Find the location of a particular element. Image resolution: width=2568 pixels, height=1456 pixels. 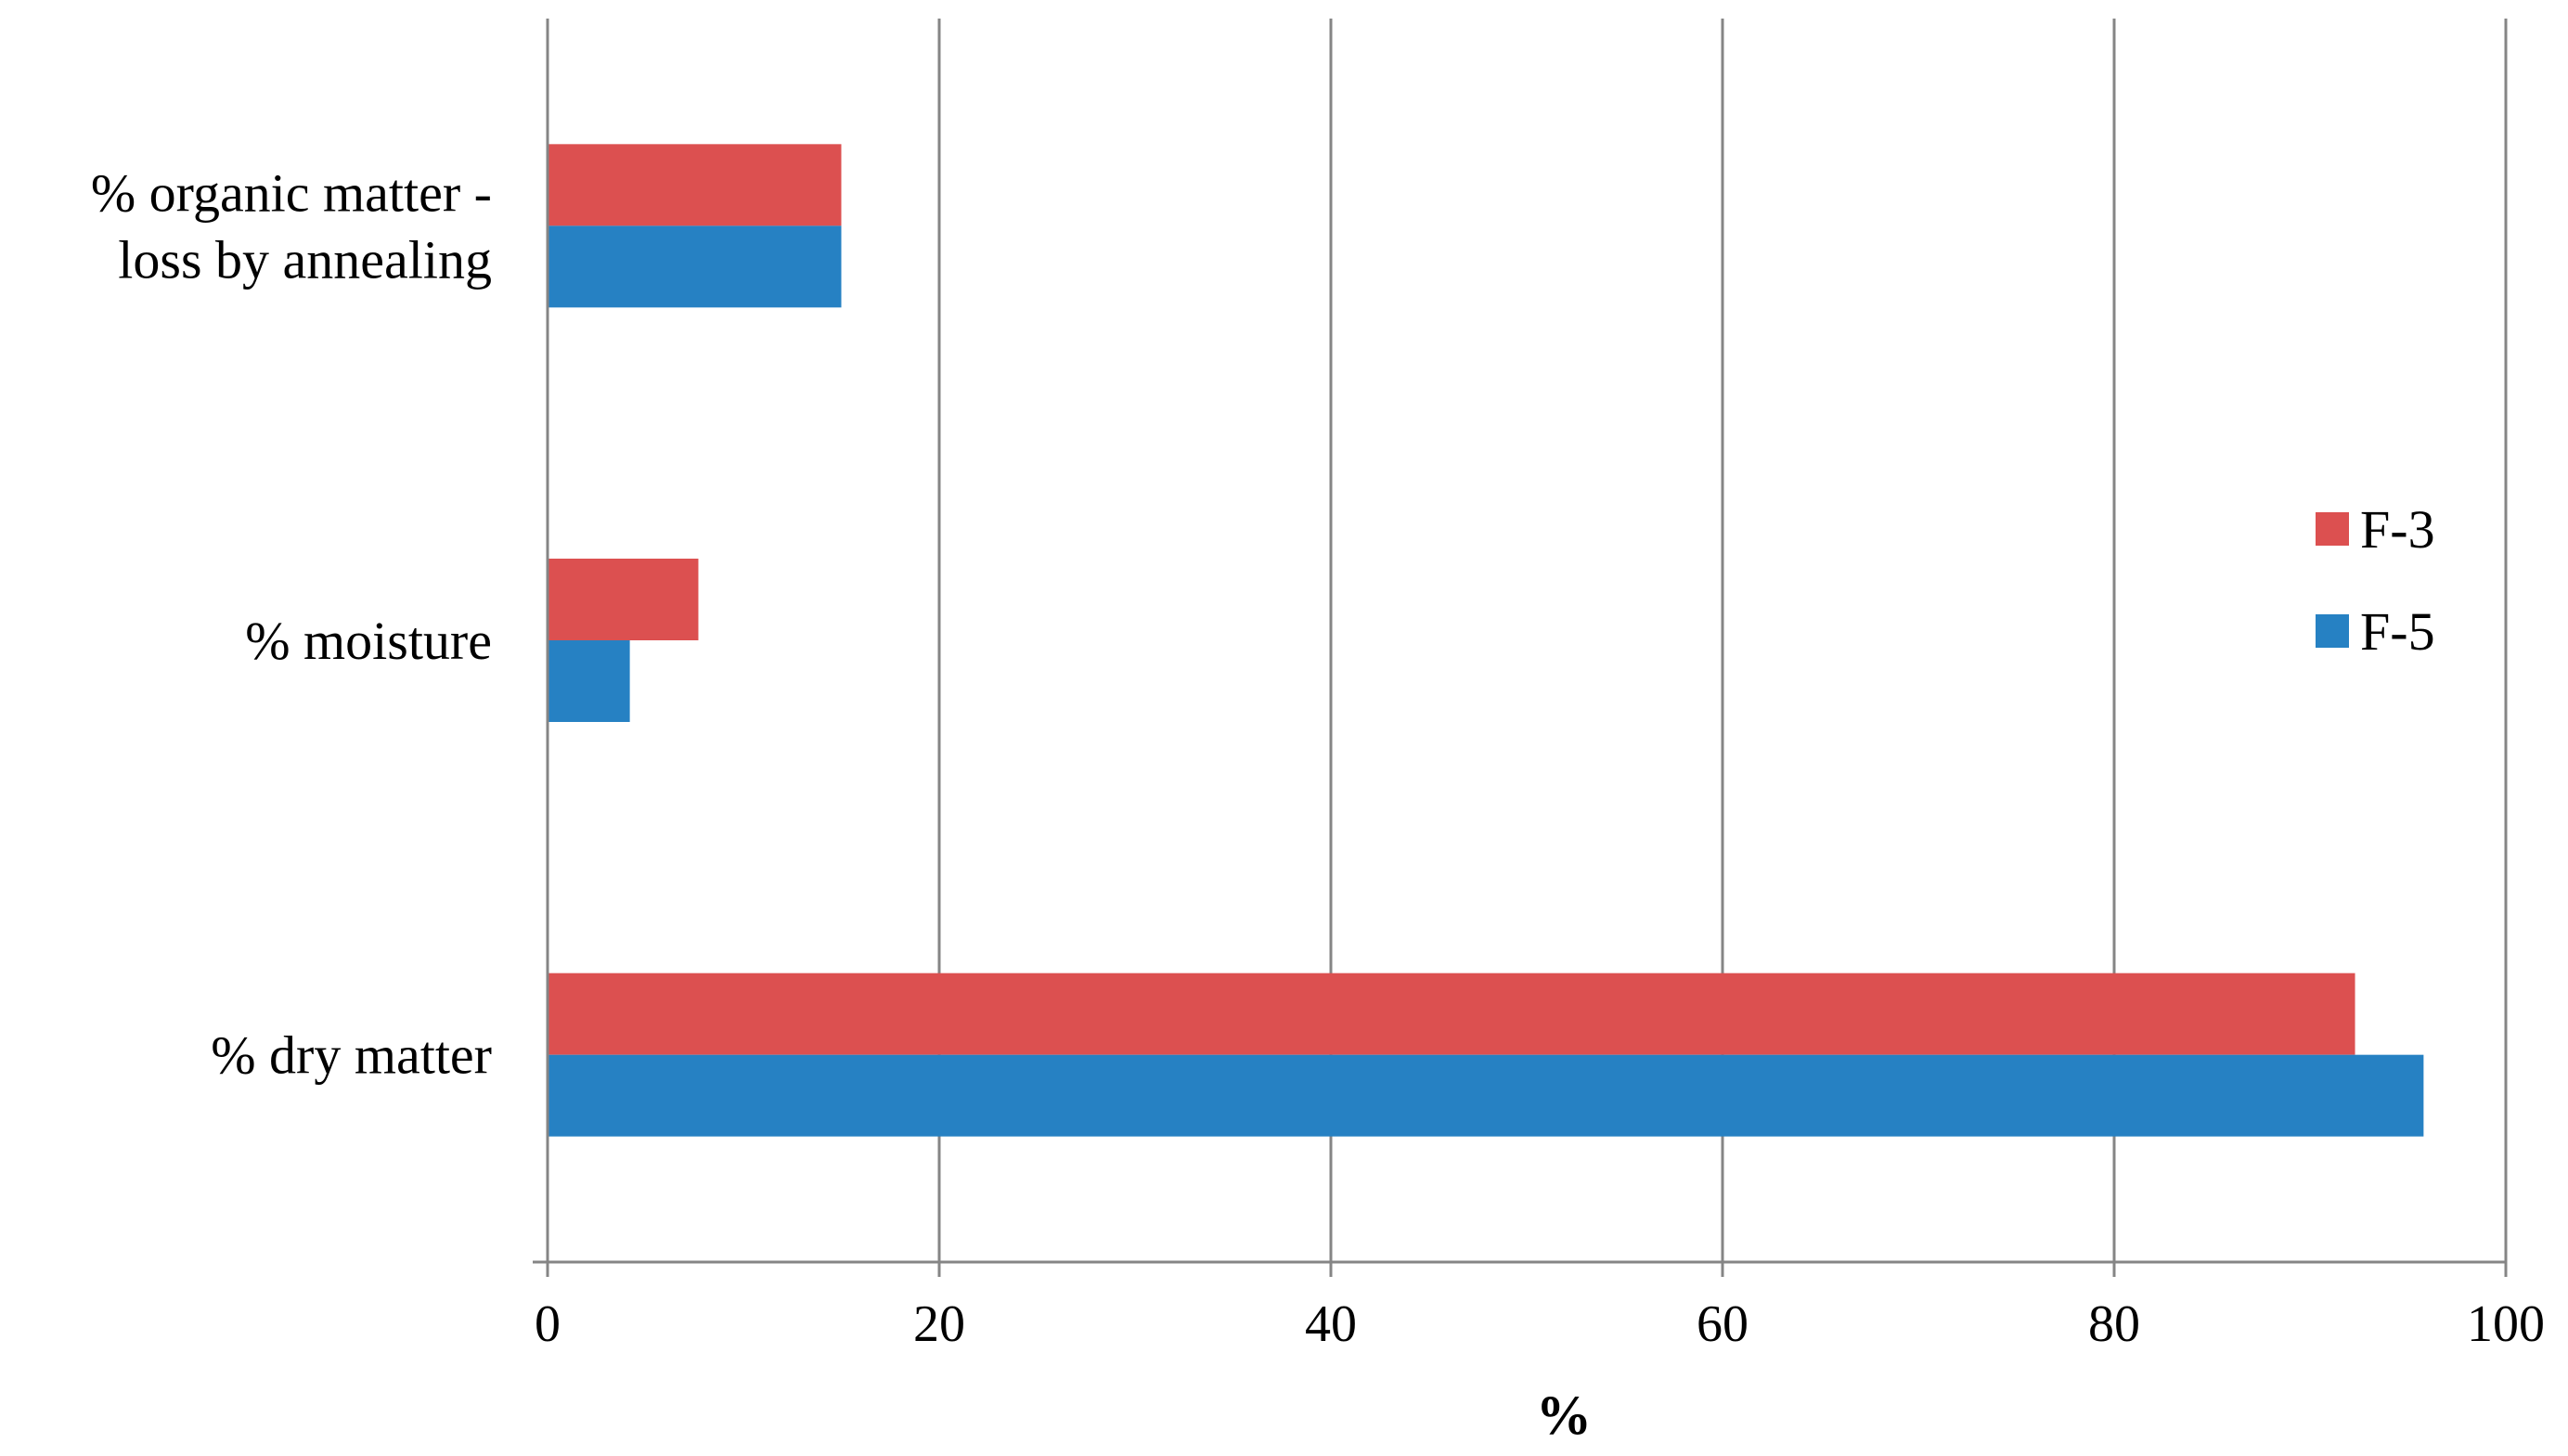

category-label: % moisture is located at coordinates (368, 641).